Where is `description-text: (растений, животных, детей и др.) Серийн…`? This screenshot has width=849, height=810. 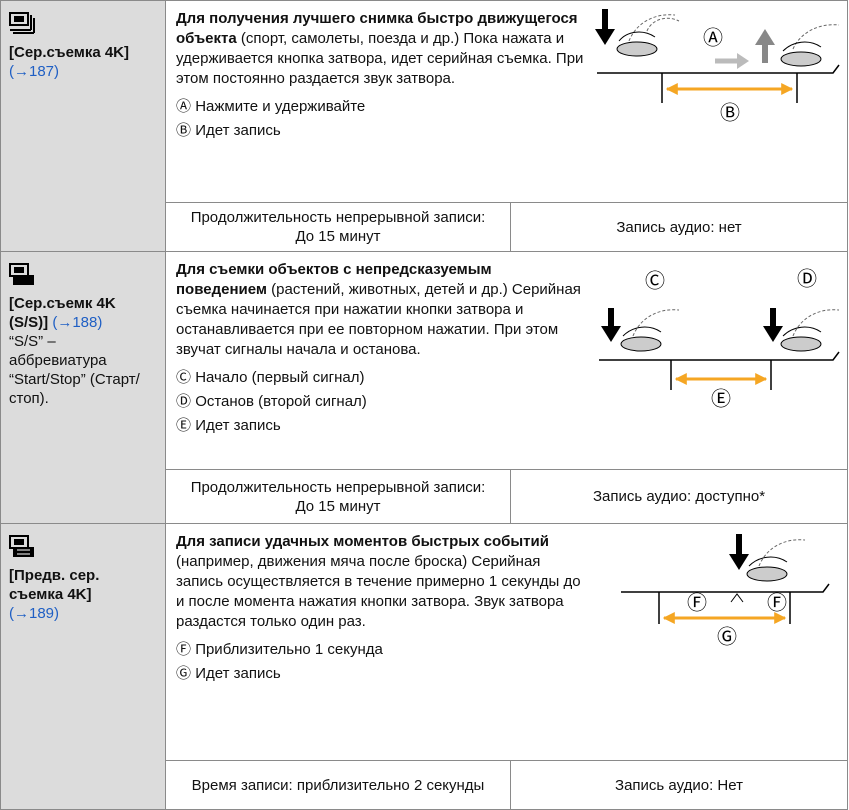
description-text: (растений, животных, детей и др.) Серийн… is located at coordinates (378, 319).